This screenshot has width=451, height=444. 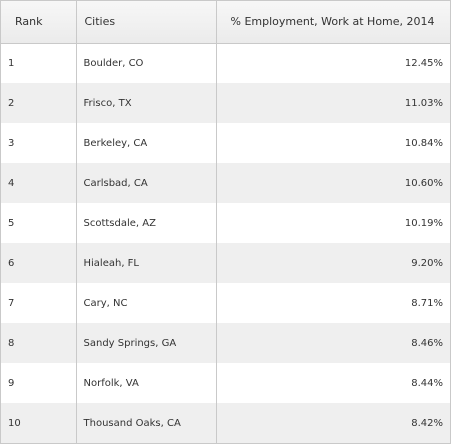 What do you see at coordinates (146, 423) in the screenshot?
I see `city-cell: Thousand Oaks, CA` at bounding box center [146, 423].